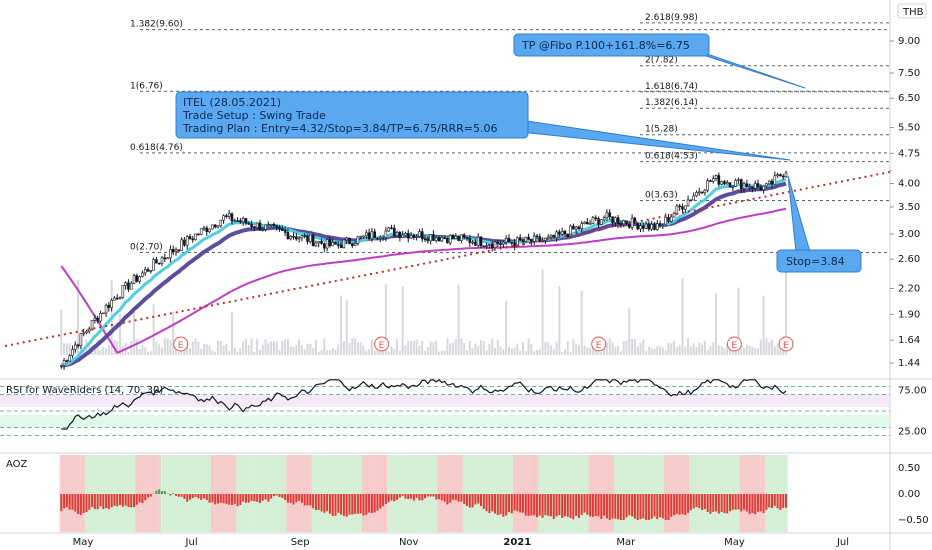 The width and height of the screenshot is (932, 550). Describe the element at coordinates (517, 542) in the screenshot. I see `time-tick-label: 2021` at that location.